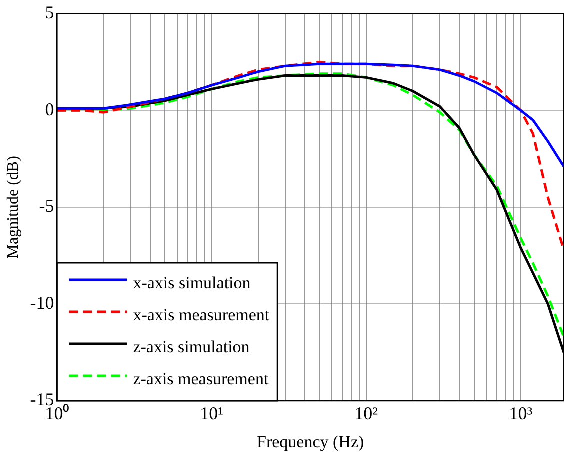  What do you see at coordinates (49, 109) in the screenshot?
I see `y-tick-label: 0` at bounding box center [49, 109].